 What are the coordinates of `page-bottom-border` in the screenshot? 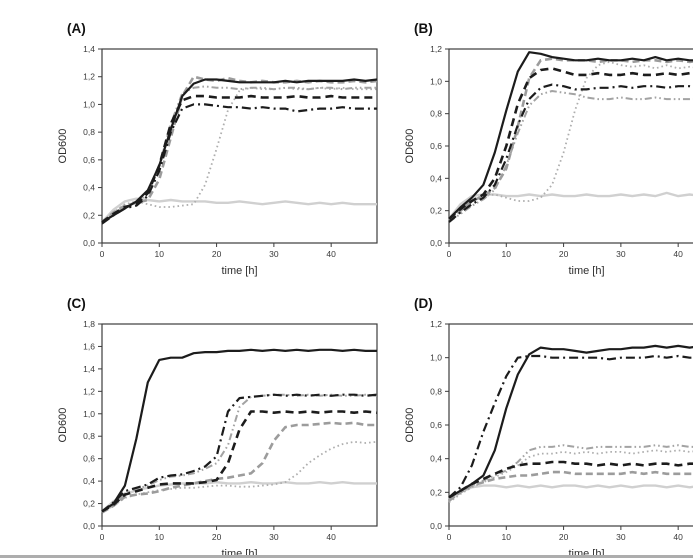 It's located at (346, 556).